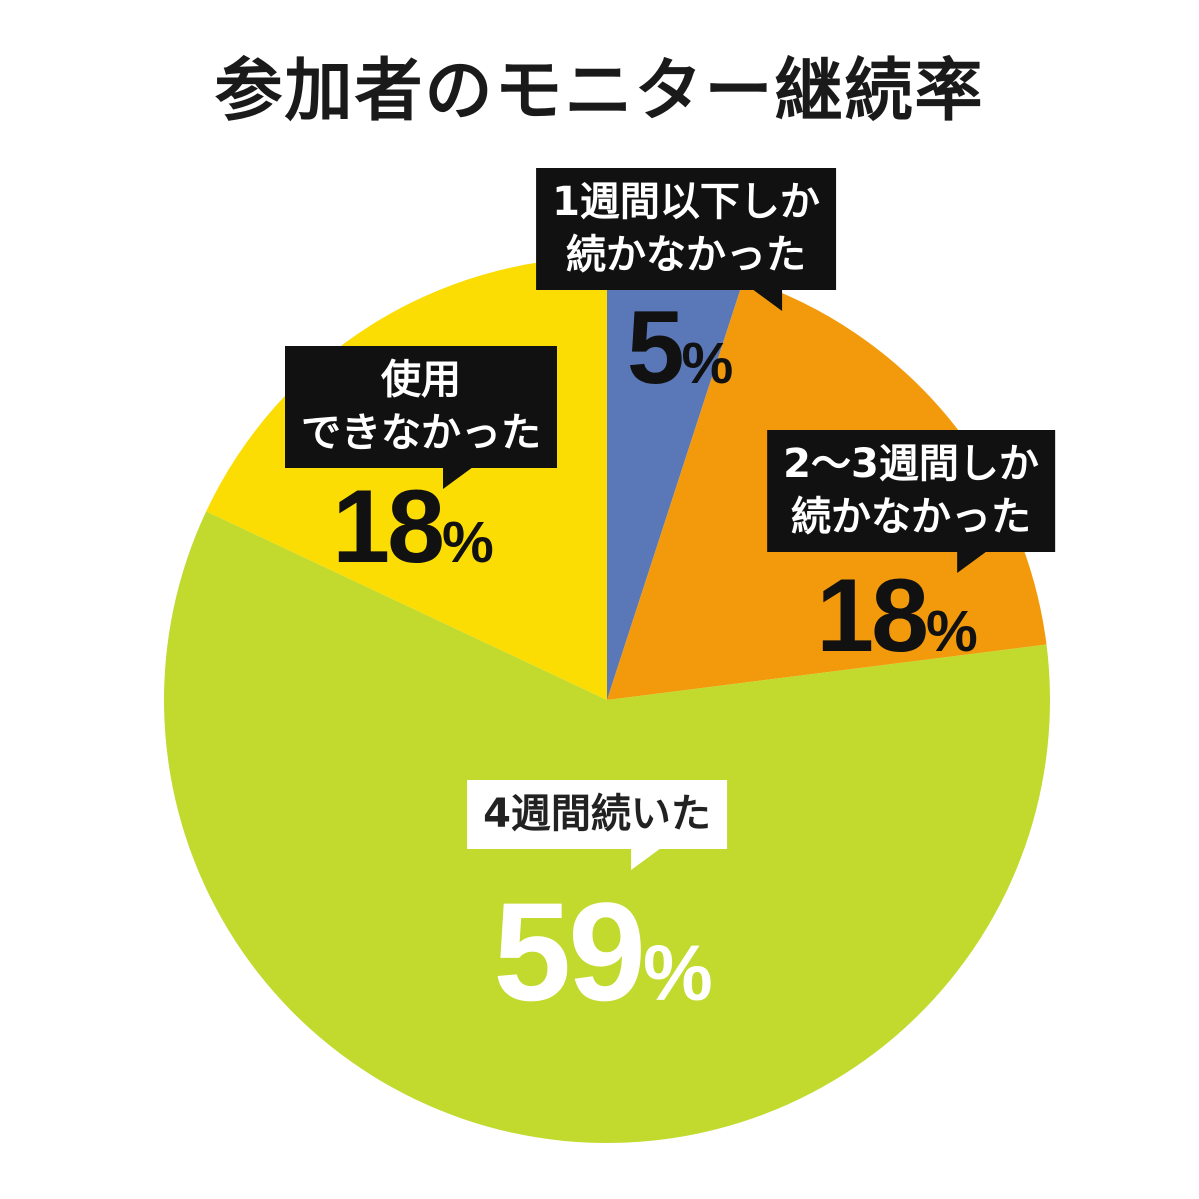 The height and width of the screenshot is (1199, 1199). I want to click on slice-value-number: 5, so click(655, 348).